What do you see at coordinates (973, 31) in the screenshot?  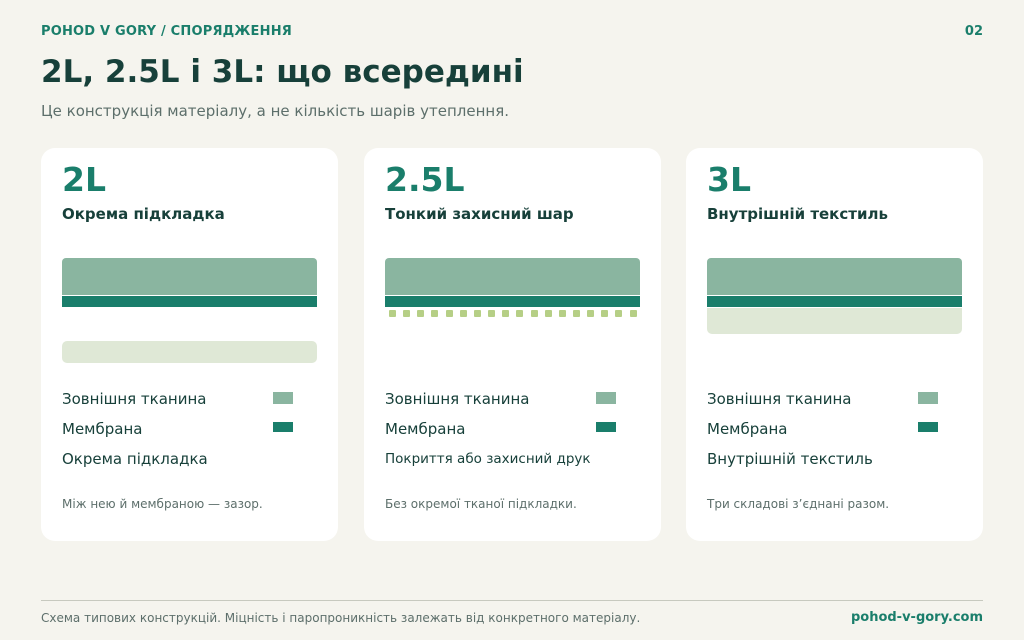 I see `page-number: 02` at bounding box center [973, 31].